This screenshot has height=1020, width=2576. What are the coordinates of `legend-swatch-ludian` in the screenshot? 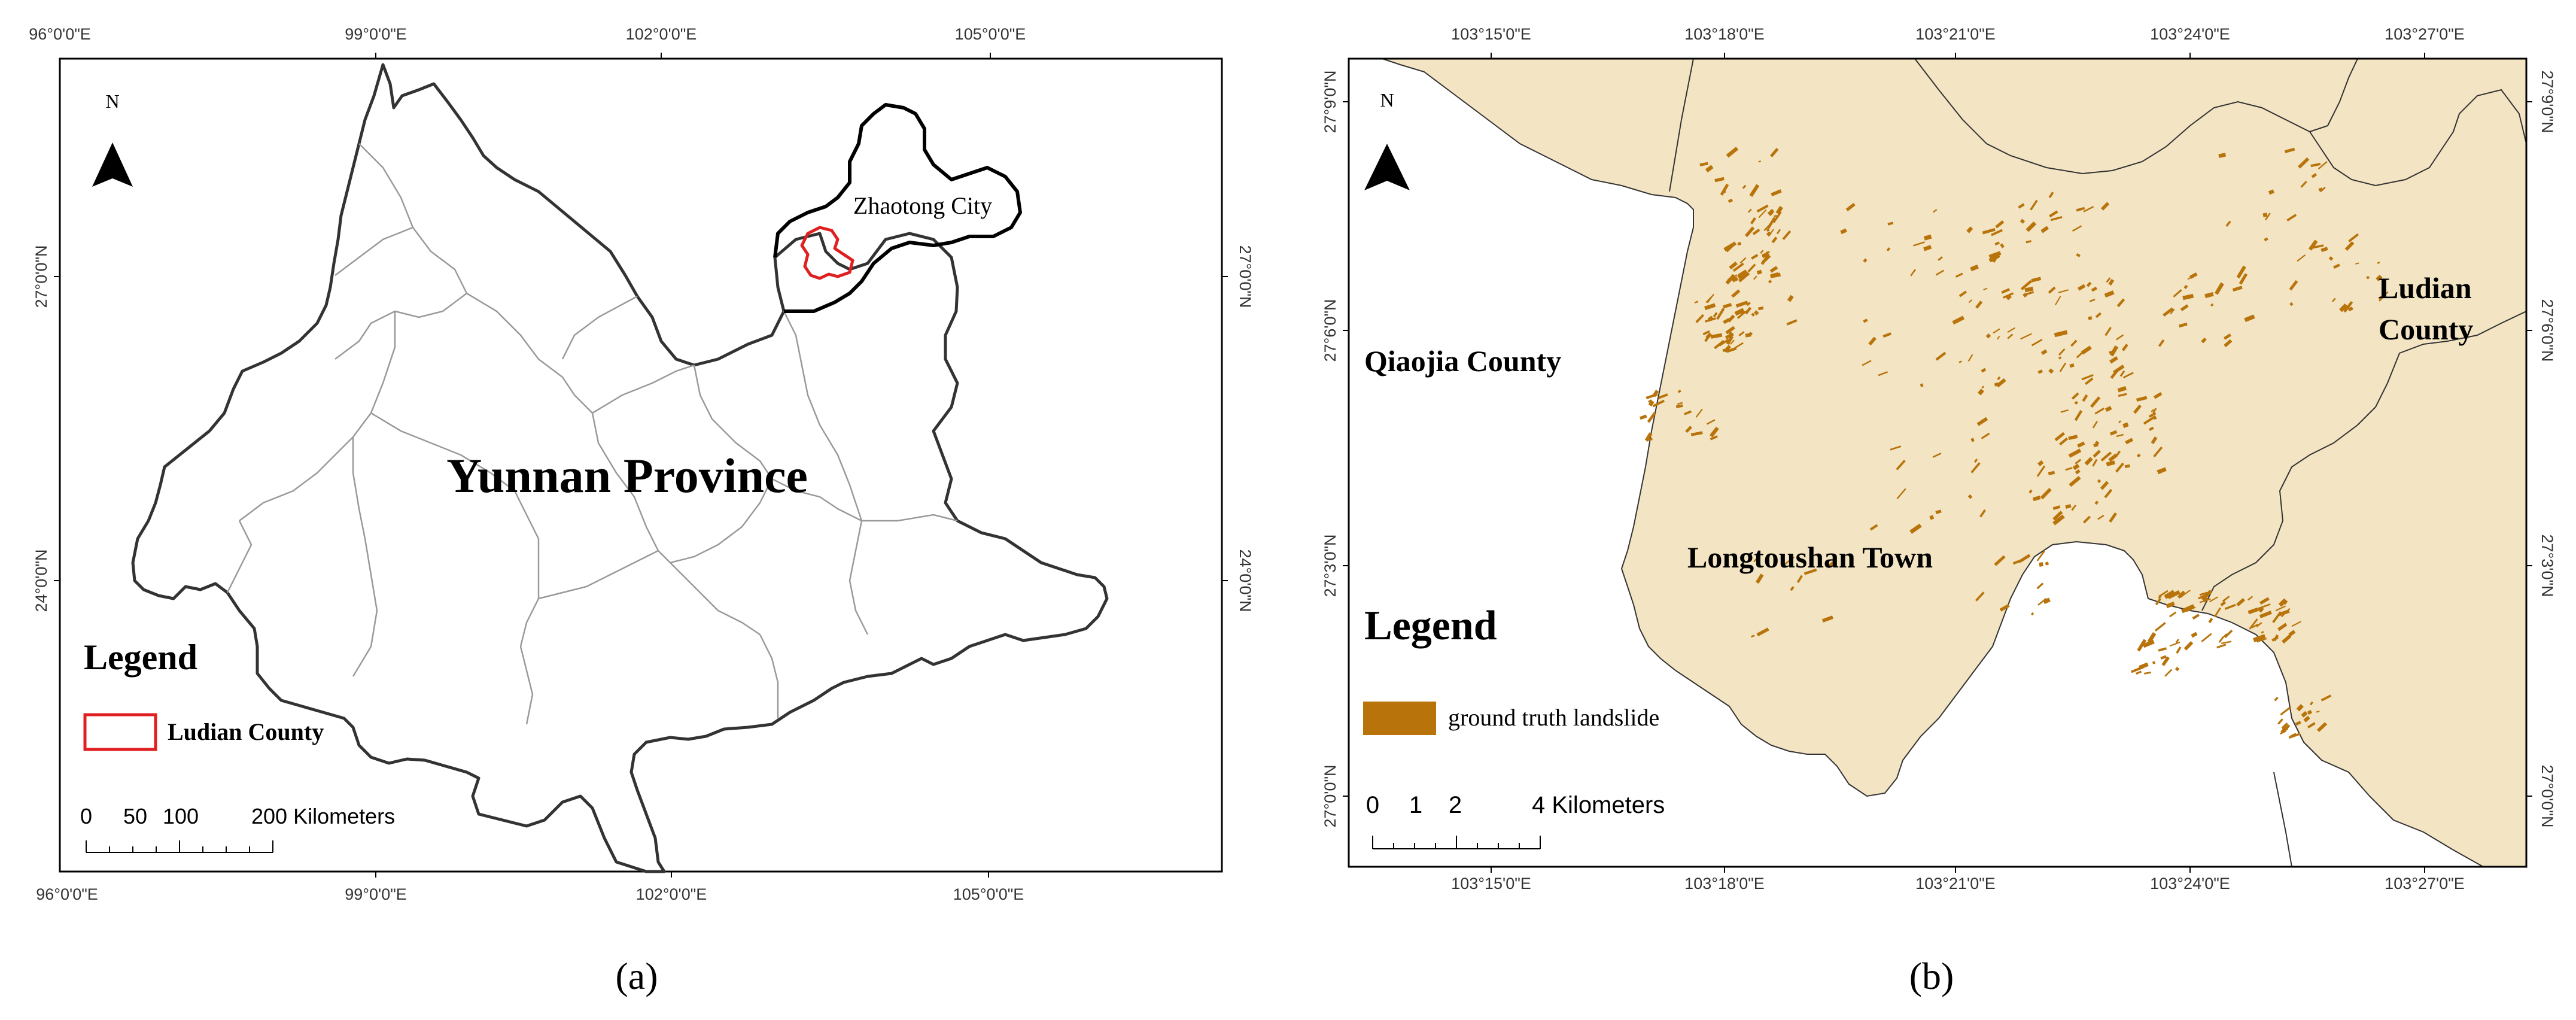 It's located at (120, 732).